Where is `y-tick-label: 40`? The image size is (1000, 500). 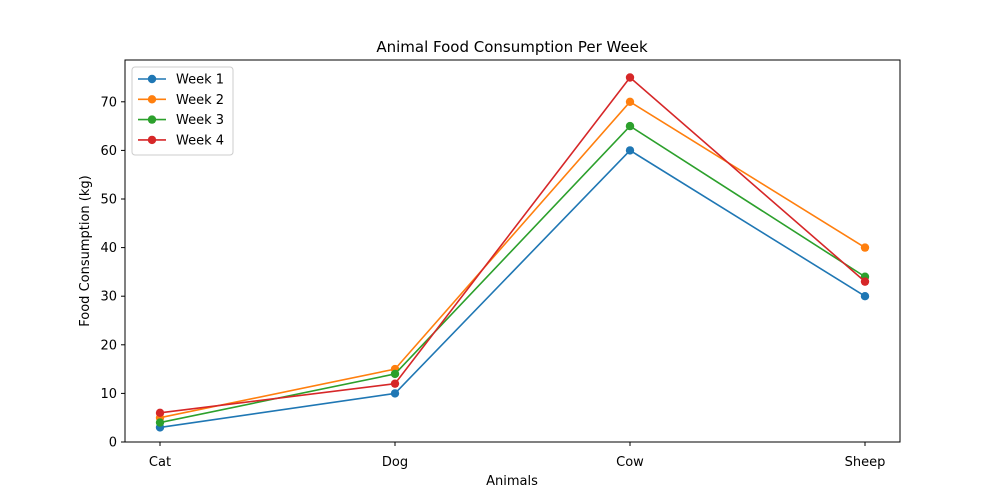
y-tick-label: 40 is located at coordinates (108, 248).